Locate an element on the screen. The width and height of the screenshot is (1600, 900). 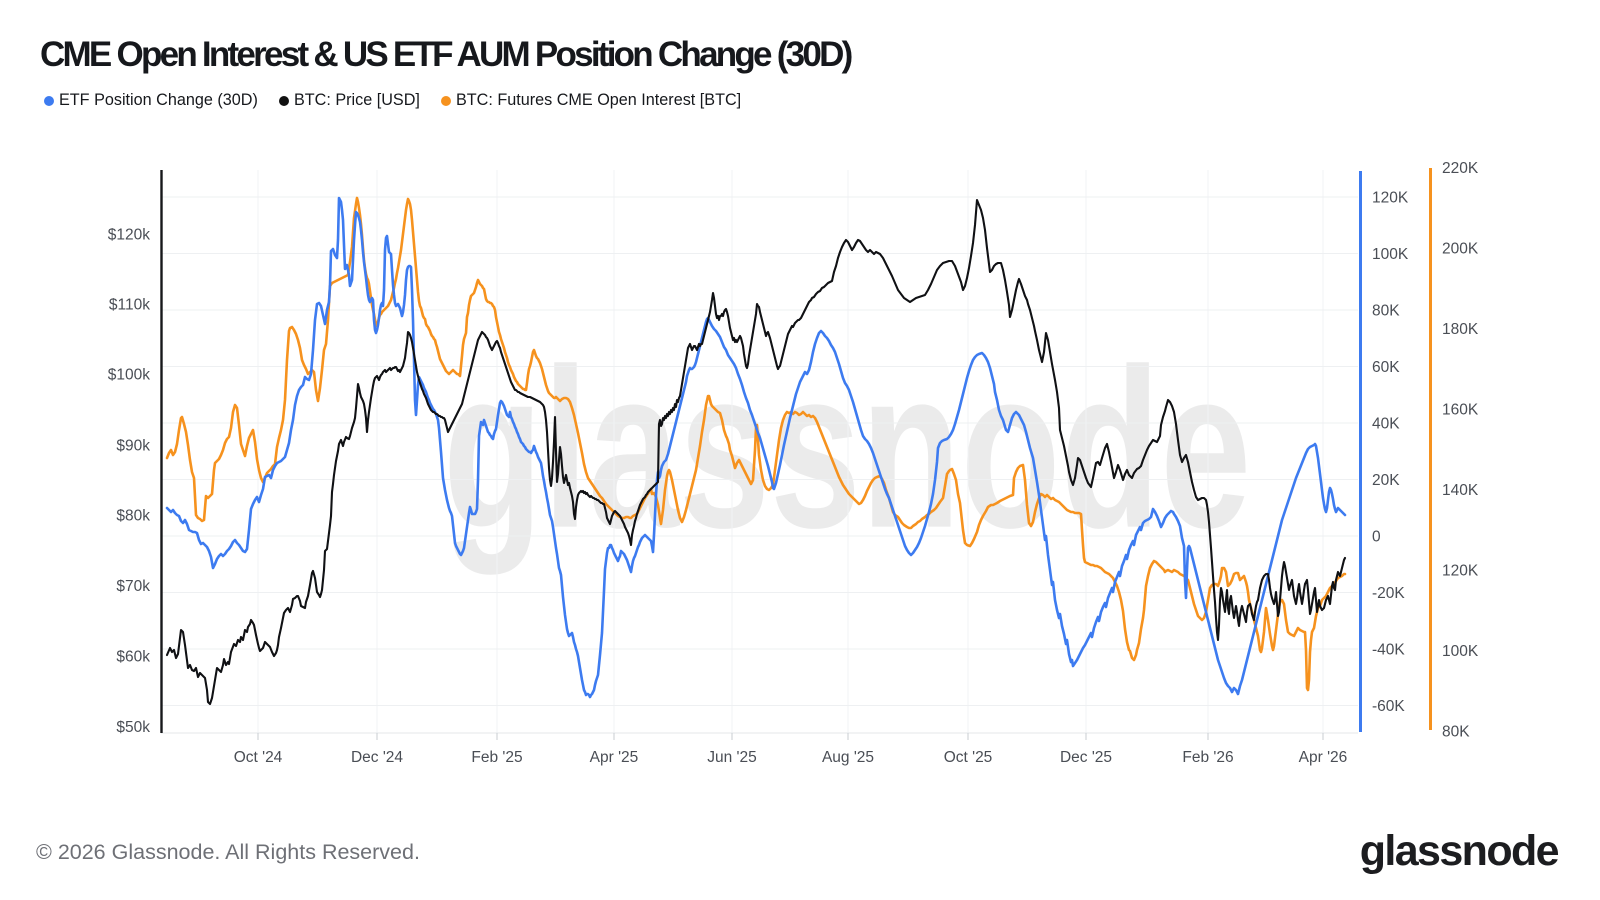
svg-text: 200K is located at coordinates (1460, 249).